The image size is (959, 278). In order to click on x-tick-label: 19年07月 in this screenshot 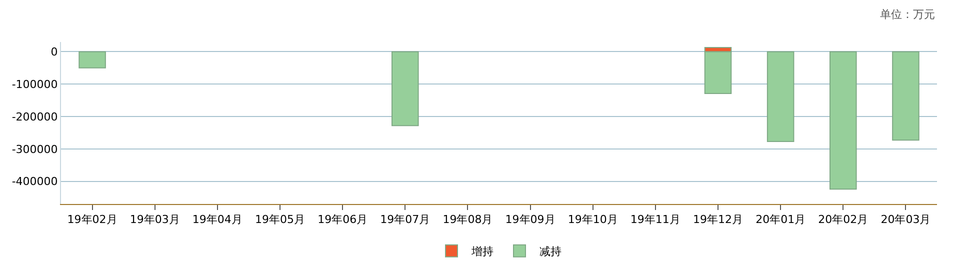, I will do `click(405, 219)`.